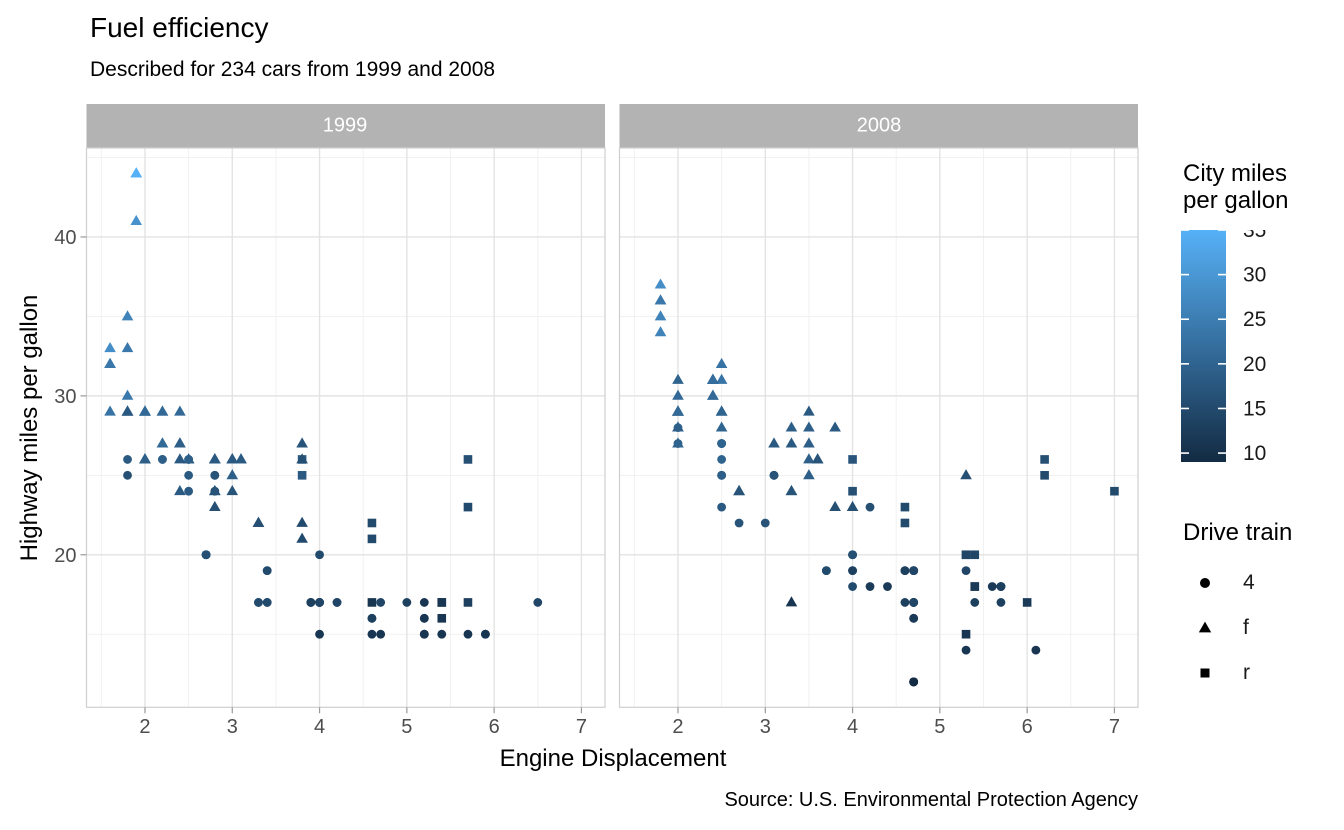 The image size is (1344, 830). Describe the element at coordinates (29, 428) in the screenshot. I see `y-axis-title: Highway miles per gallon` at that location.